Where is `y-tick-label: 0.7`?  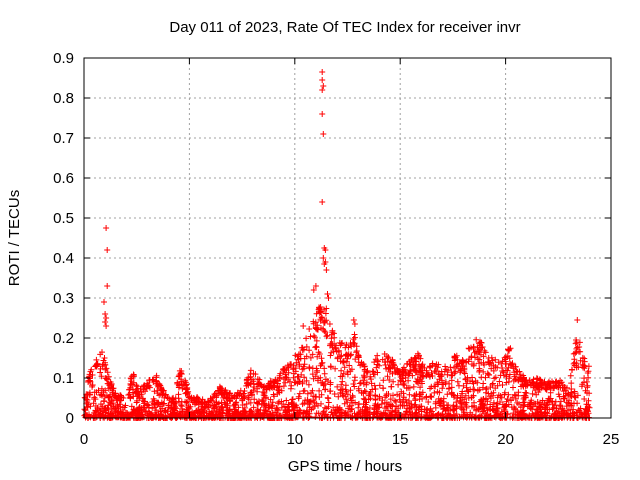
y-tick-label: 0.7 is located at coordinates (63, 138).